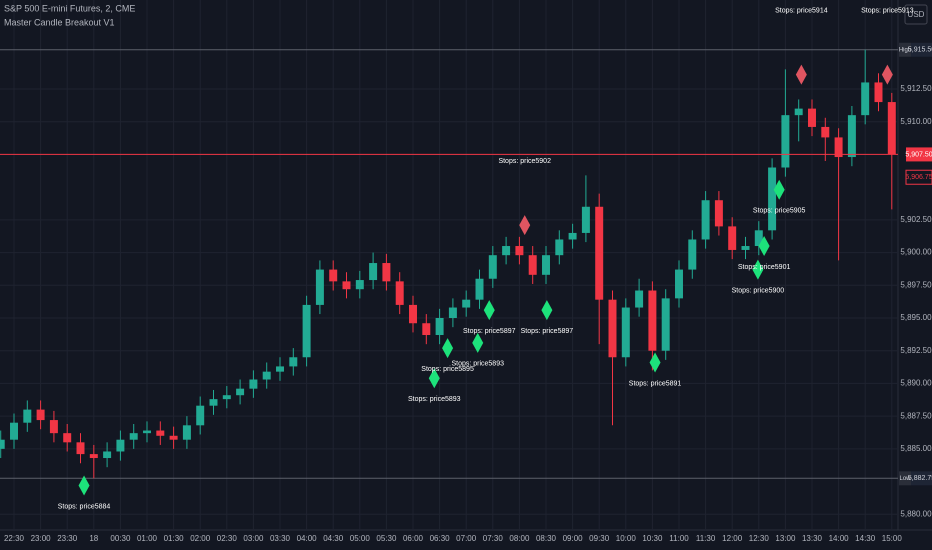 Image resolution: width=932 pixels, height=550 pixels. Describe the element at coordinates (801, 10) in the screenshot. I see `signal-label: Stops: price5914` at that location.